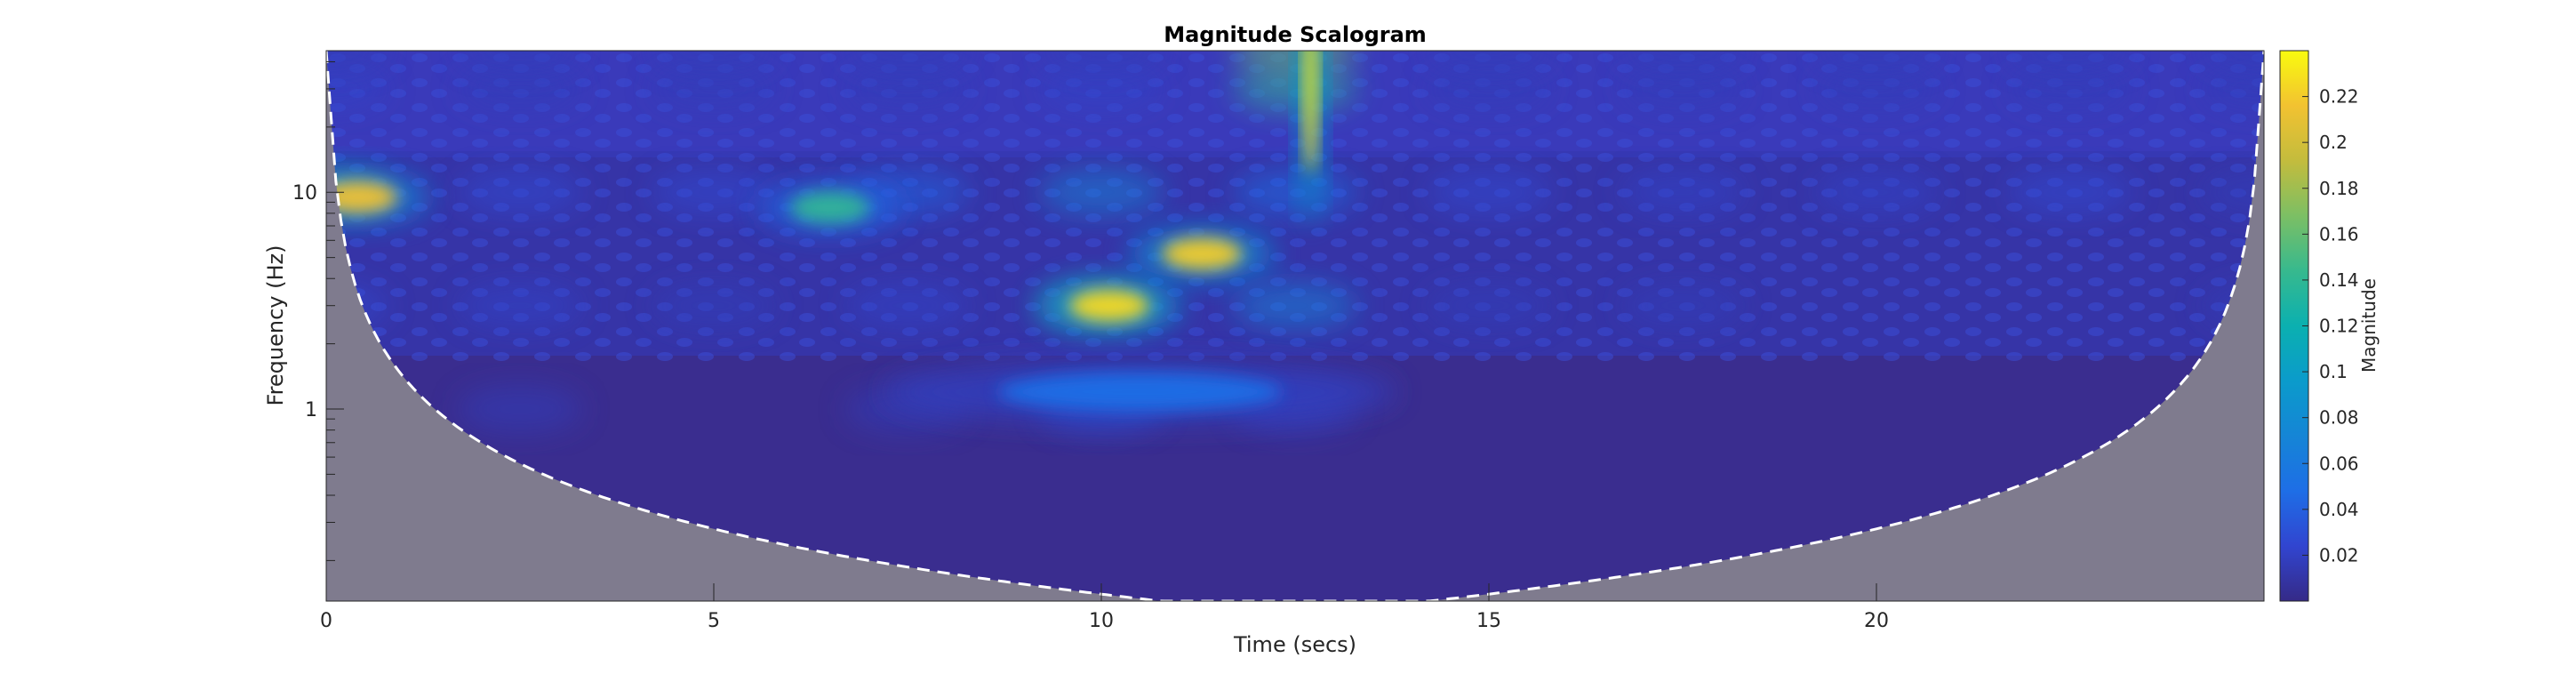 This screenshot has width=2576, height=674. Describe the element at coordinates (318, 310) in the screenshot. I see `y-axis-ticks: 1 10` at that location.